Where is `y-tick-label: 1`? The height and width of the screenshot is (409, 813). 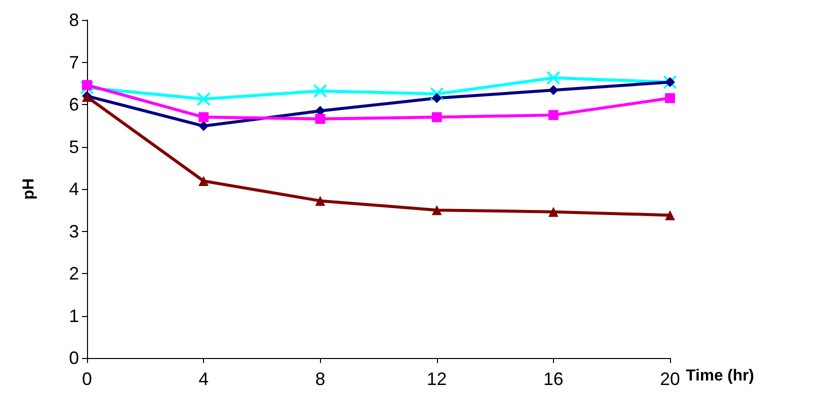 y-tick-label: 1 is located at coordinates (73, 316).